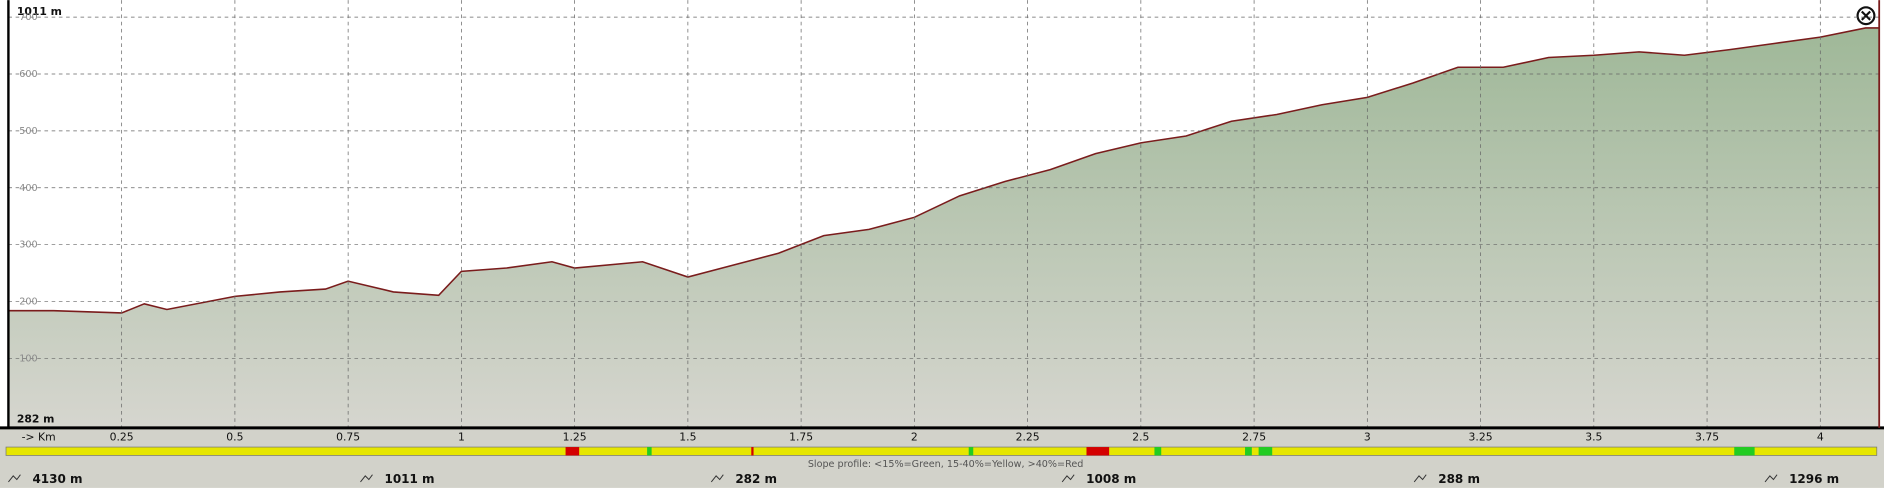  What do you see at coordinates (348, 436) in the screenshot?
I see `x-tick-label: 0.75` at bounding box center [348, 436].